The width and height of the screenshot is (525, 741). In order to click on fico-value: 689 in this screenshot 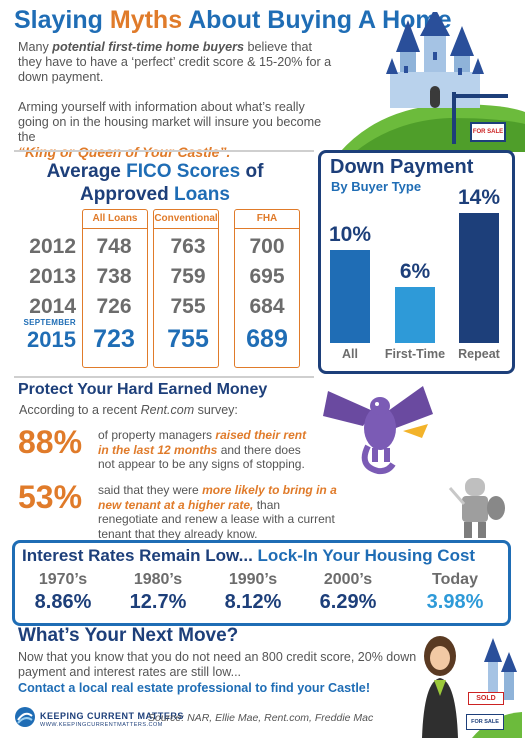, I will do `click(267, 339)`.